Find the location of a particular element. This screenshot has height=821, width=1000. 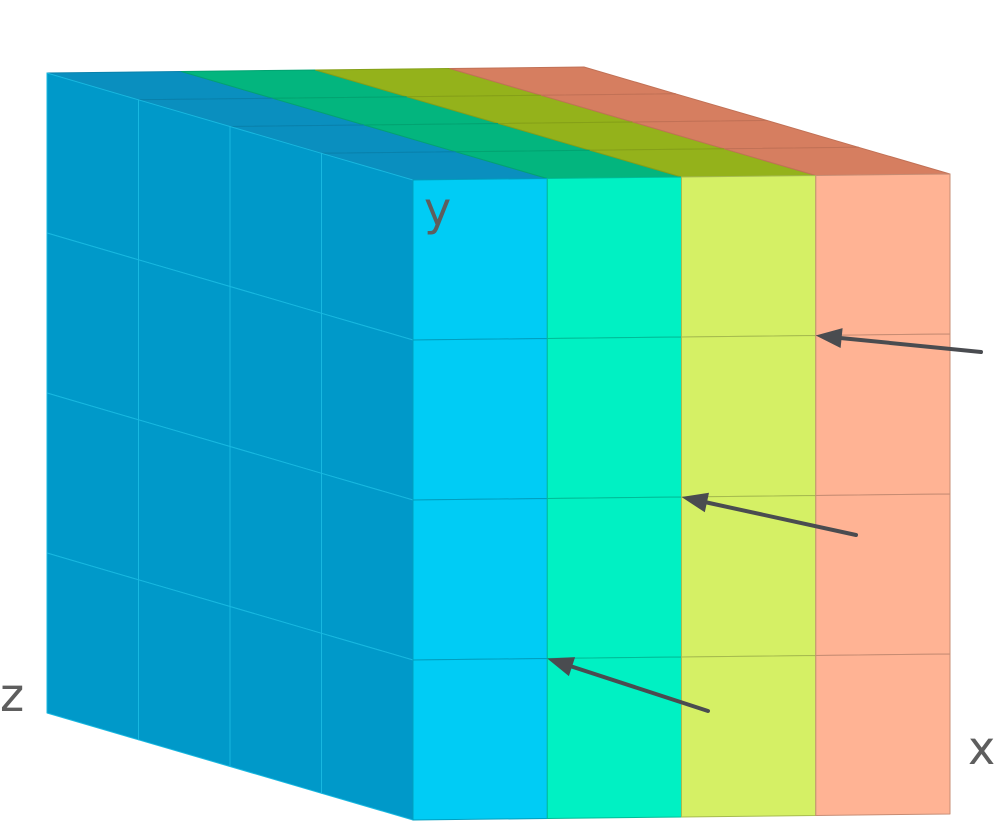

axis-label-y: y is located at coordinates (437, 209).